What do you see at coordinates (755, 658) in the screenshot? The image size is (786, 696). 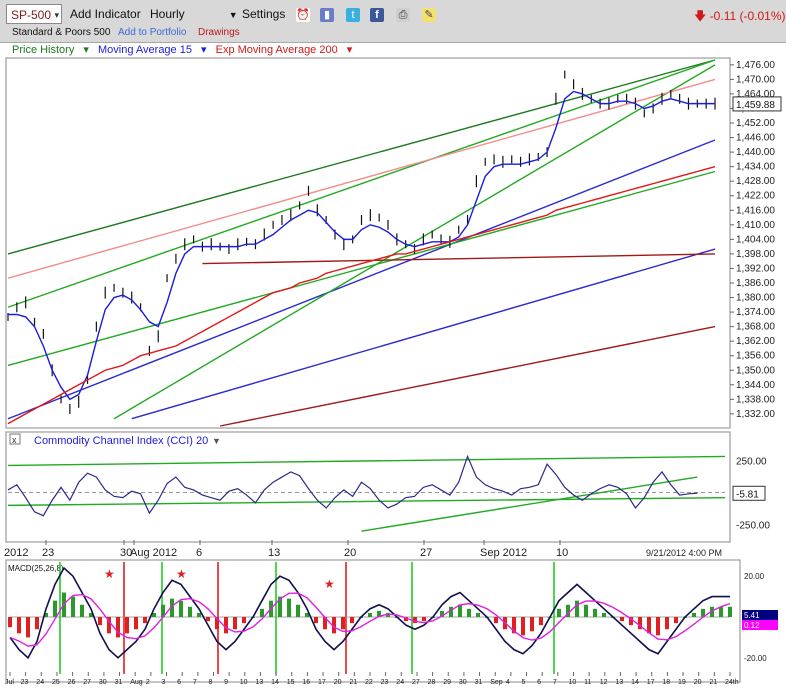 I see `macd-ytick-label: -20.00` at bounding box center [755, 658].